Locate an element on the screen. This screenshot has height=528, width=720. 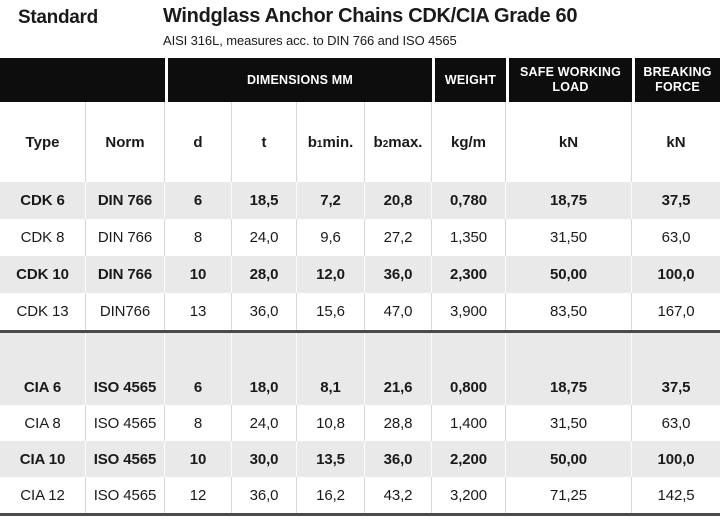
cell-b2max: 27,2 is located at coordinates (398, 237).